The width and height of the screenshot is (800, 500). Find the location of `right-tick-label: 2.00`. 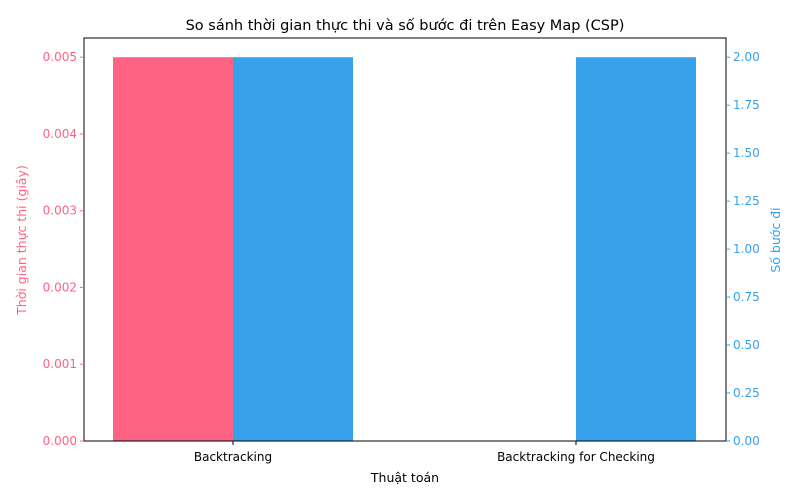

right-tick-label: 2.00 is located at coordinates (746, 57).